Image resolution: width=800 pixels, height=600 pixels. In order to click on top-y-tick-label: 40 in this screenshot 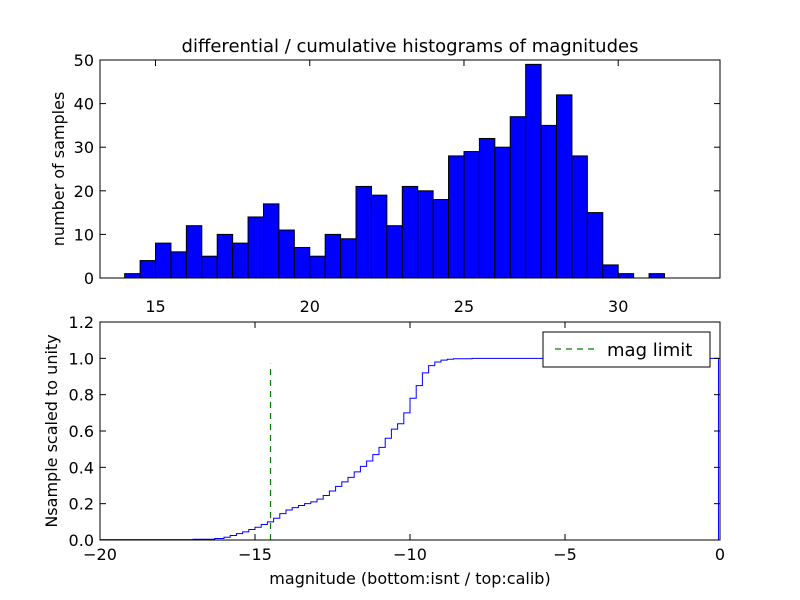, I will do `click(84, 104)`.